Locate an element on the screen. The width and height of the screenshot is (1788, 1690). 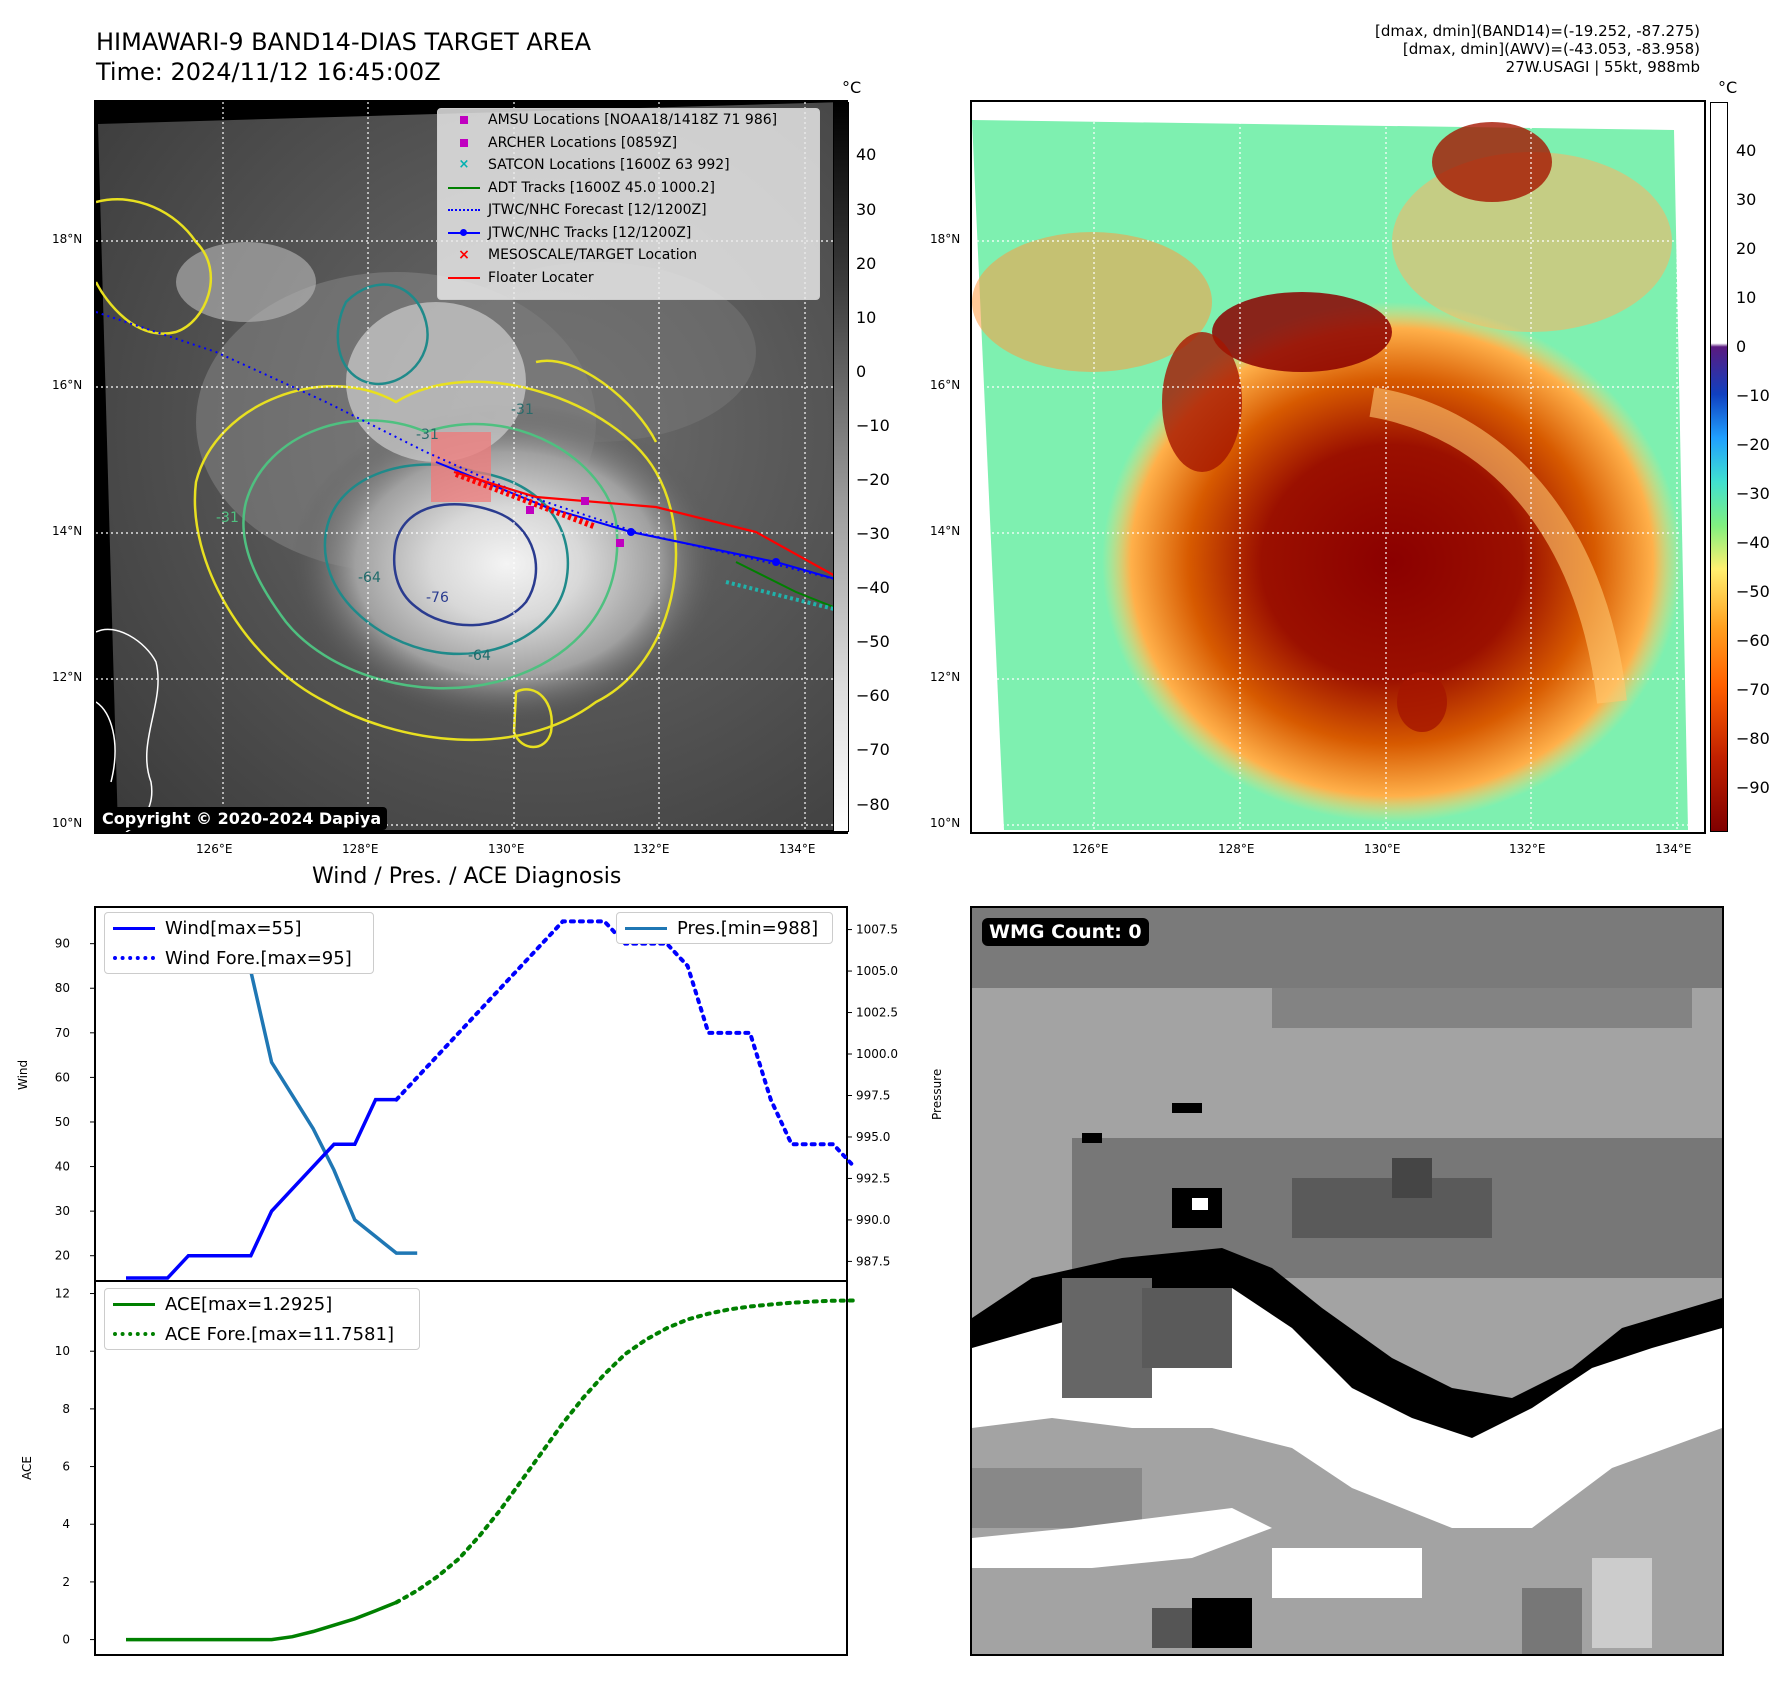
lat-label: 12°N is located at coordinates (945, 677).